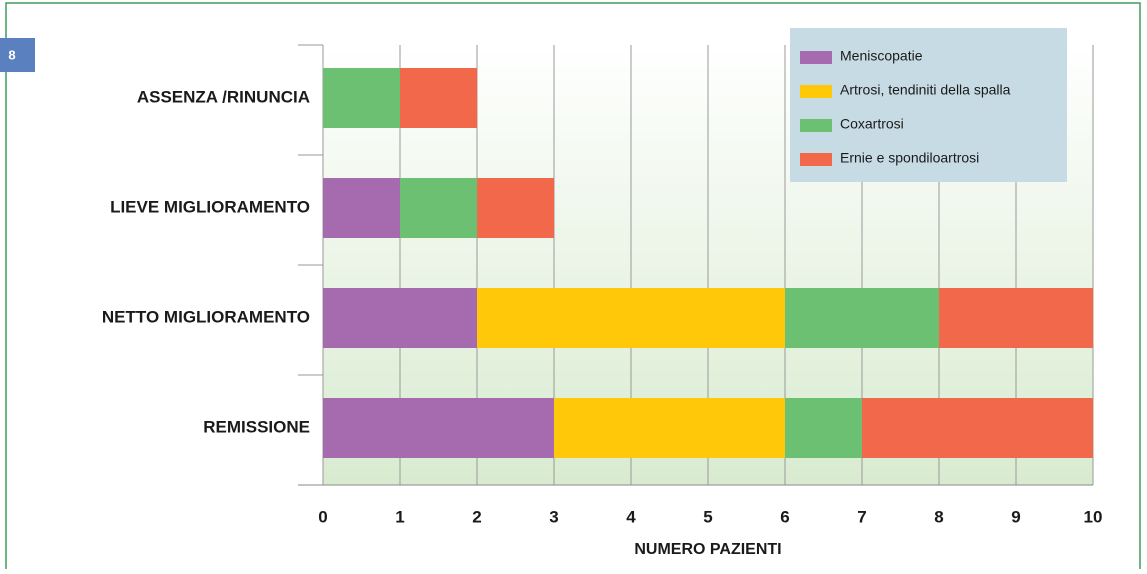  Describe the element at coordinates (11, 54) in the screenshot. I see `figure-label: 8` at that location.